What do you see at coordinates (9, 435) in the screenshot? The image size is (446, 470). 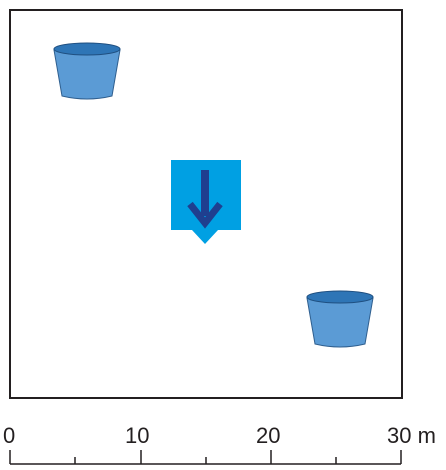 I see `scale-label-0: 0` at bounding box center [9, 435].